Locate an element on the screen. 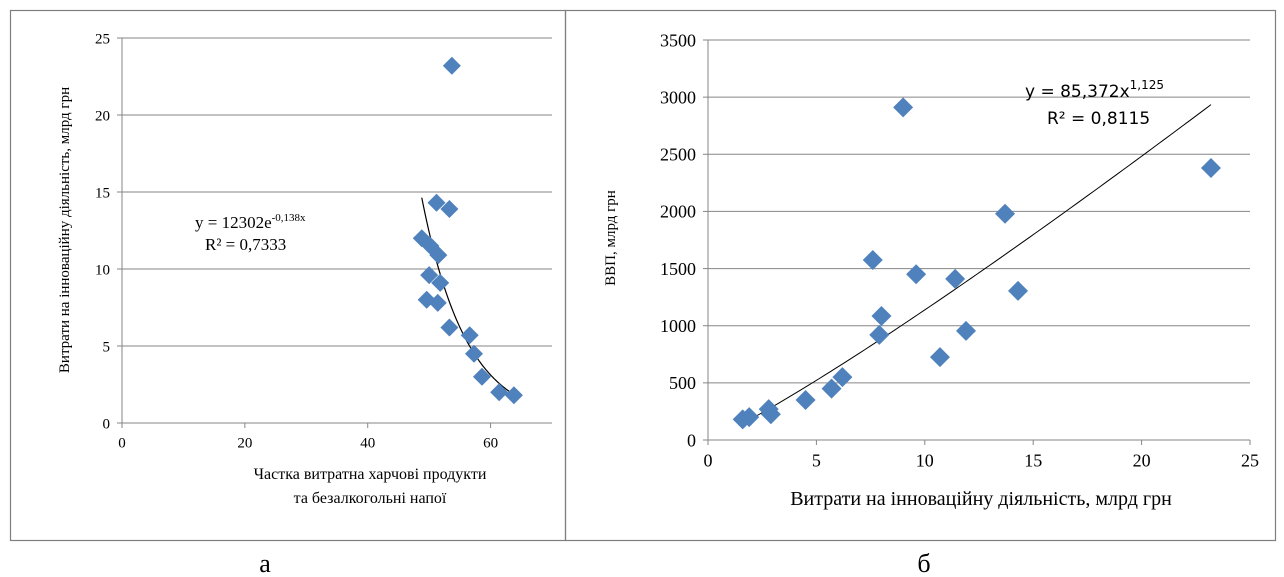 The image size is (1284, 577). right-y-tick-label: 2000 is located at coordinates (678, 212).